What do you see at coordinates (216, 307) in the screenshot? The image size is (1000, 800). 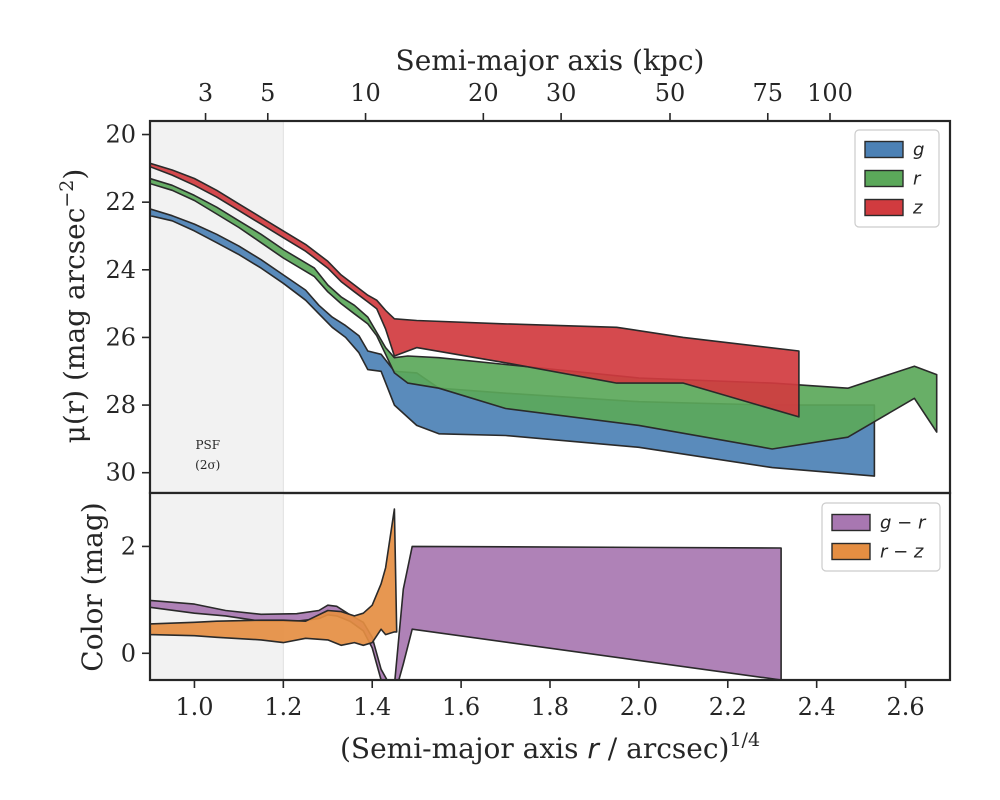 I see `psf-region` at bounding box center [216, 307].